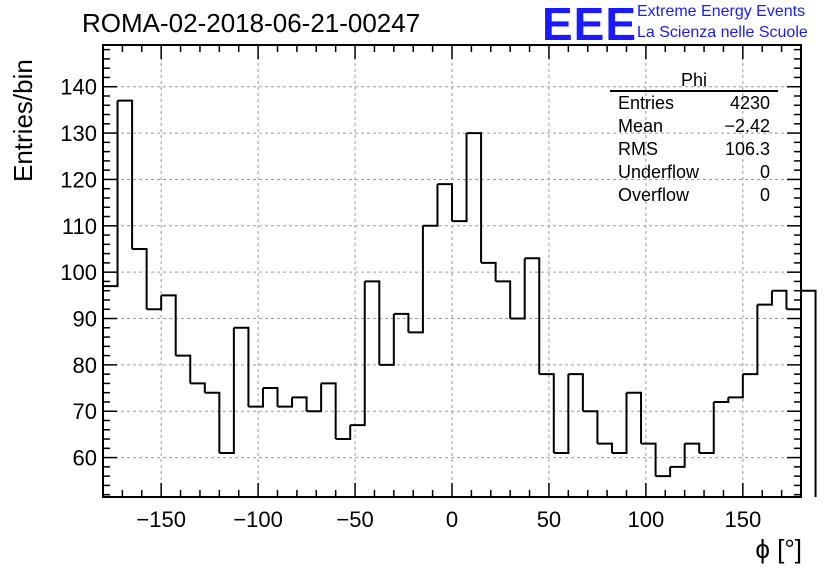 The height and width of the screenshot is (572, 836). What do you see at coordinates (638, 149) in the screenshot?
I see `stats-label: RMS` at bounding box center [638, 149].